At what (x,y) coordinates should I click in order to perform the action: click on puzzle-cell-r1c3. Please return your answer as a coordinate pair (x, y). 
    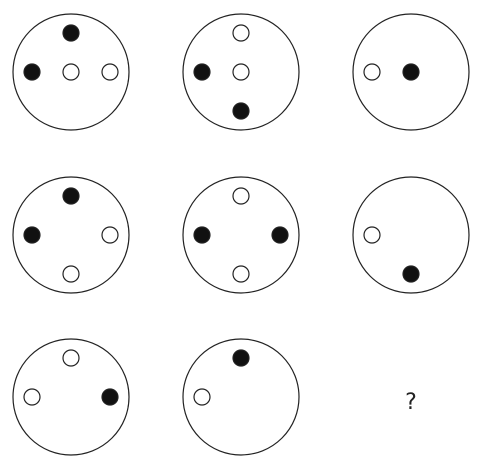
    Looking at the image, I should click on (411, 72).